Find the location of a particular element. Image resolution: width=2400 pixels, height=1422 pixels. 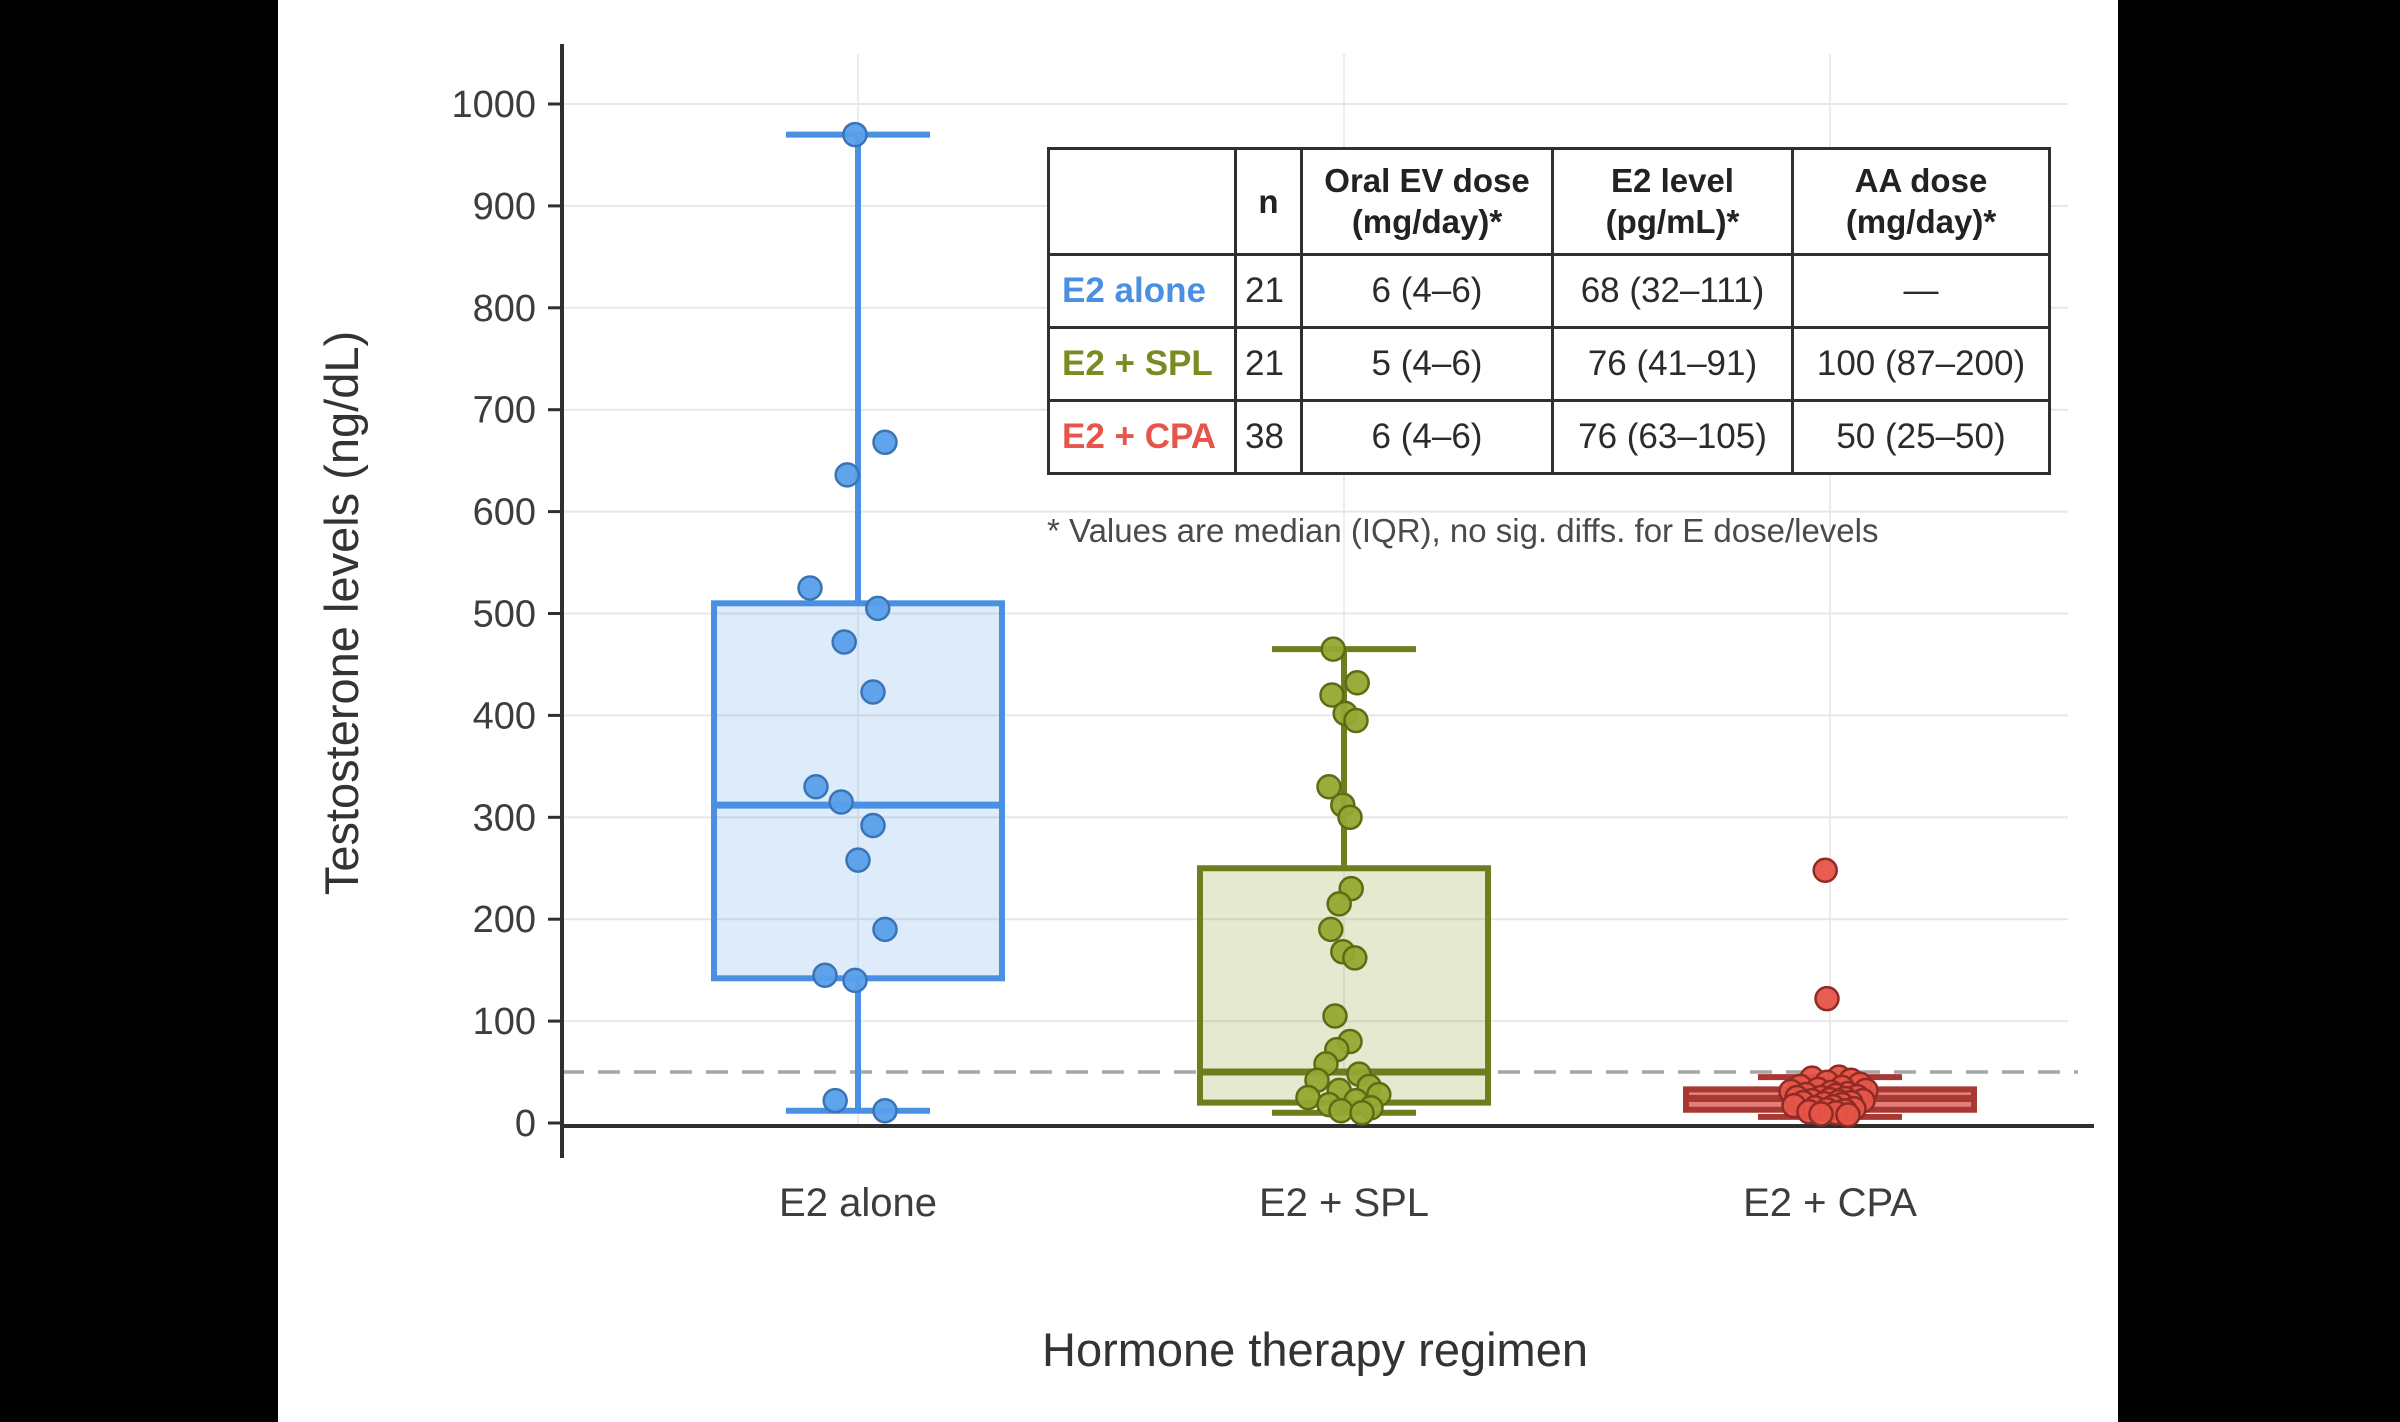

cell-ev-dose: 5 (4–6) is located at coordinates (1427, 363).